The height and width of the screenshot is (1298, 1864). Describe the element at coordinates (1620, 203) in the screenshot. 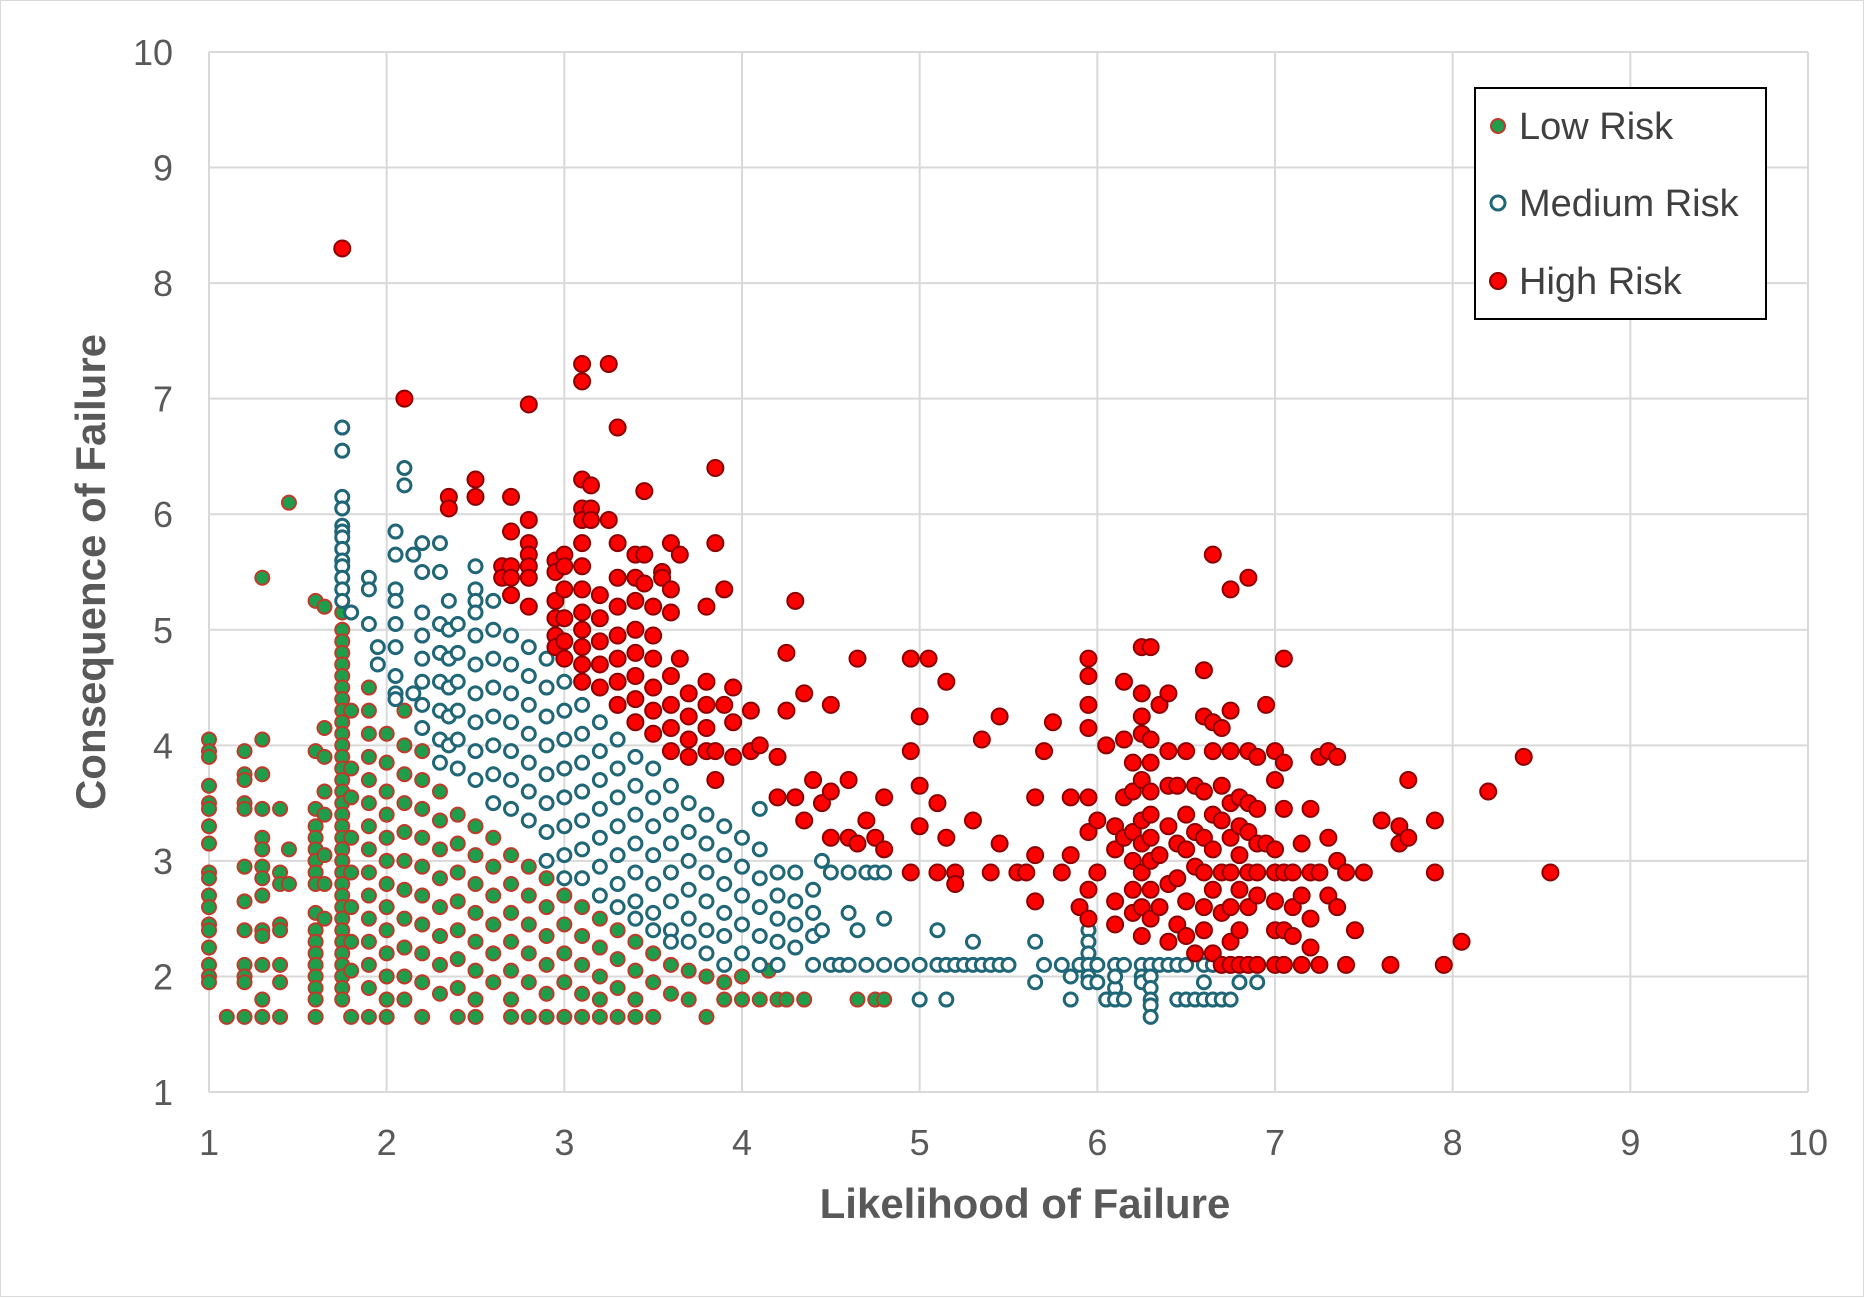

I see `legend-box` at that location.